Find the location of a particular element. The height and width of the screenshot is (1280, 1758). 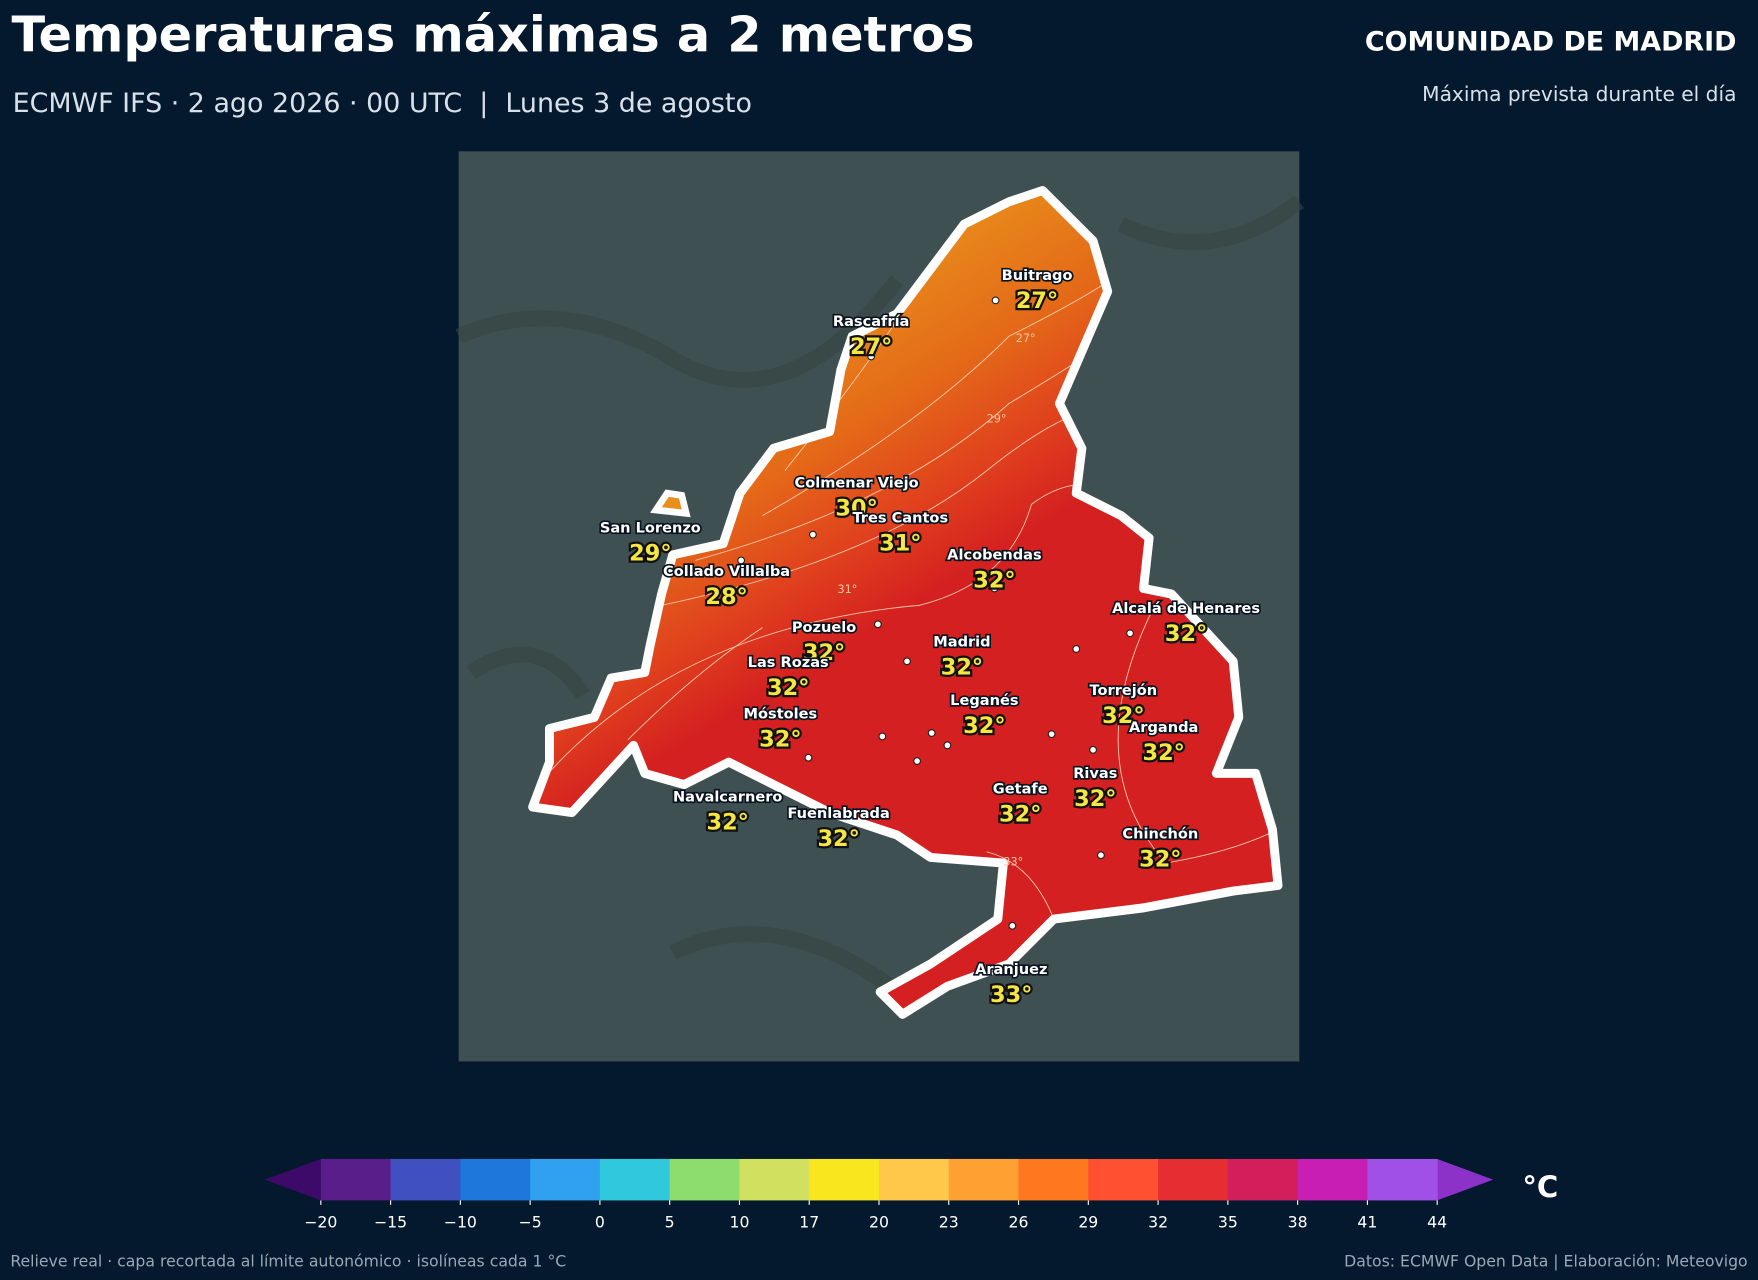

colorbar-tick-label: −15 is located at coordinates (390, 1221).